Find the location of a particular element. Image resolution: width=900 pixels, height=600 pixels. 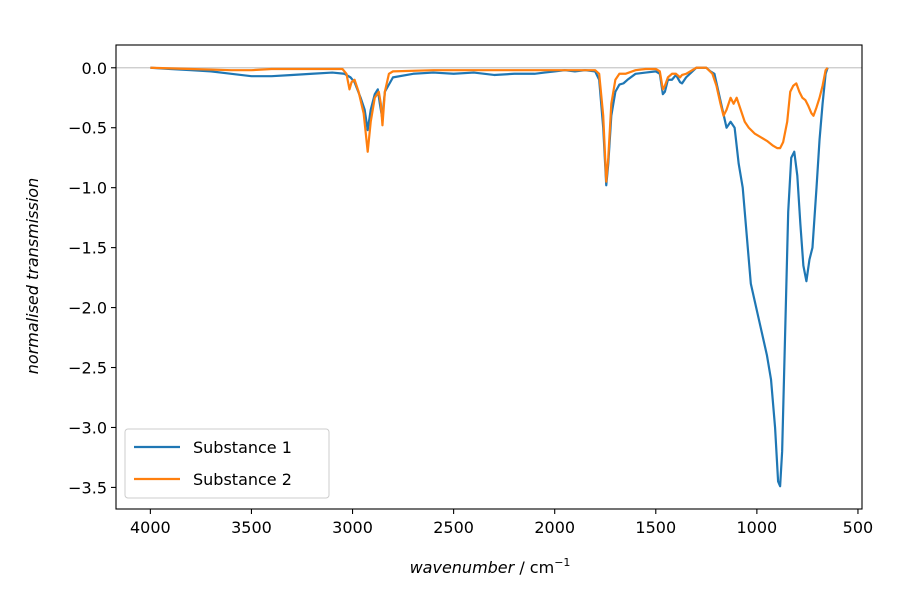

y-tick-label: −0.5 is located at coordinates (87, 128).